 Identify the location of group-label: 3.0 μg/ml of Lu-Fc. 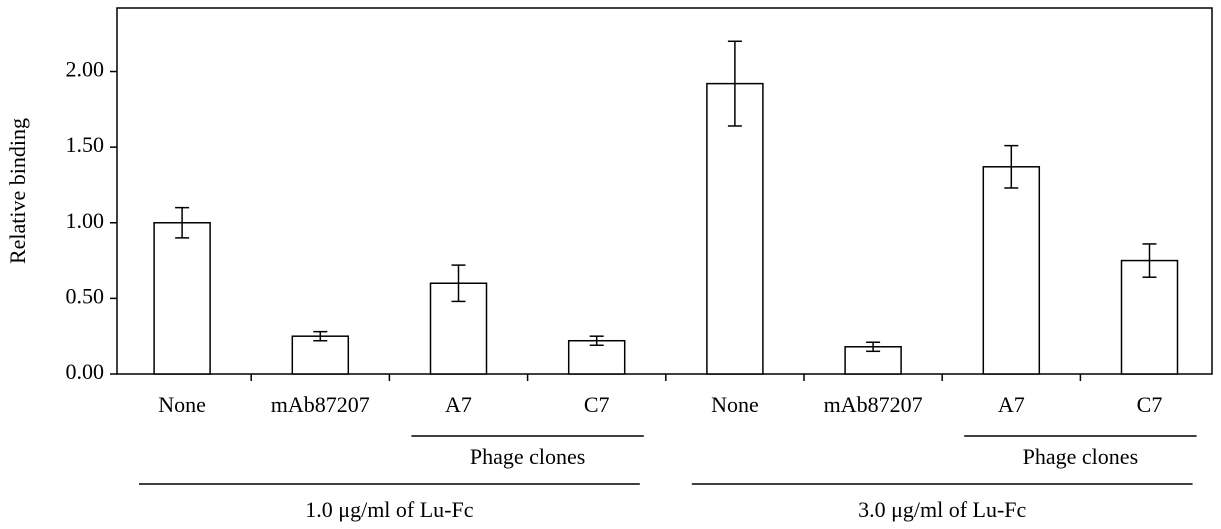
(942, 509).